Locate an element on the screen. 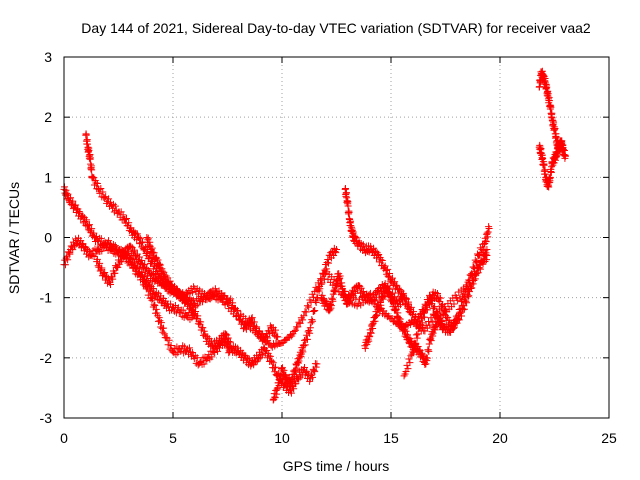 The width and height of the screenshot is (640, 480). series-track-j is located at coordinates (446, 301).